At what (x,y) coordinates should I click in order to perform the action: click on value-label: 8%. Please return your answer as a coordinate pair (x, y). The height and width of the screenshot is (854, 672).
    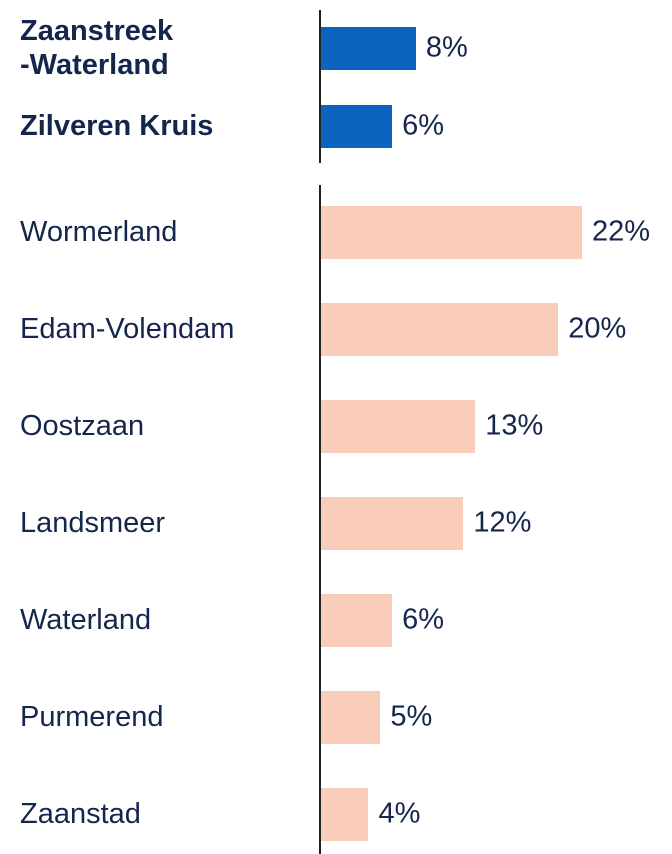
    Looking at the image, I should click on (446, 47).